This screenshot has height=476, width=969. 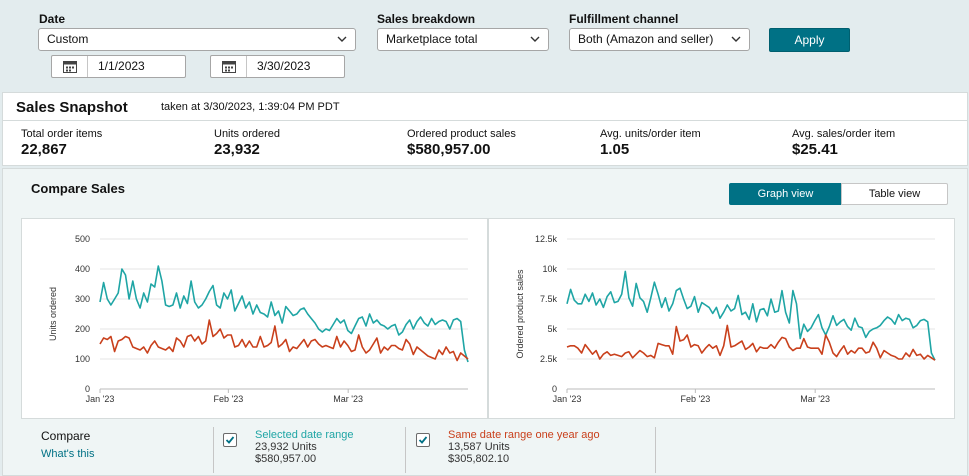 I want to click on metric-units-ordered: Units ordered 23,932, so click(x=247, y=143).